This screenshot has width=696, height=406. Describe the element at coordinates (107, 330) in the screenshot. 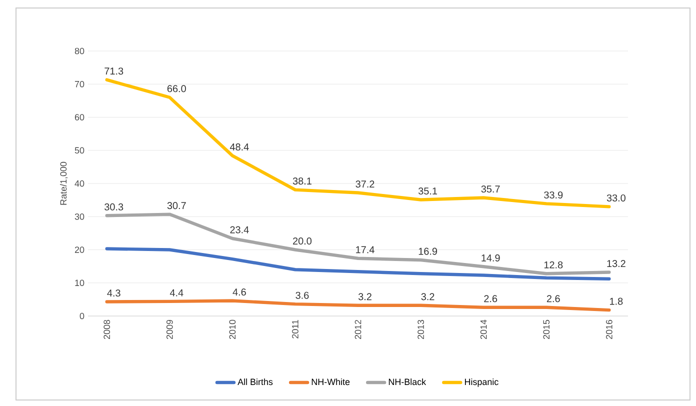

I see `x-tick-label: 2008` at that location.